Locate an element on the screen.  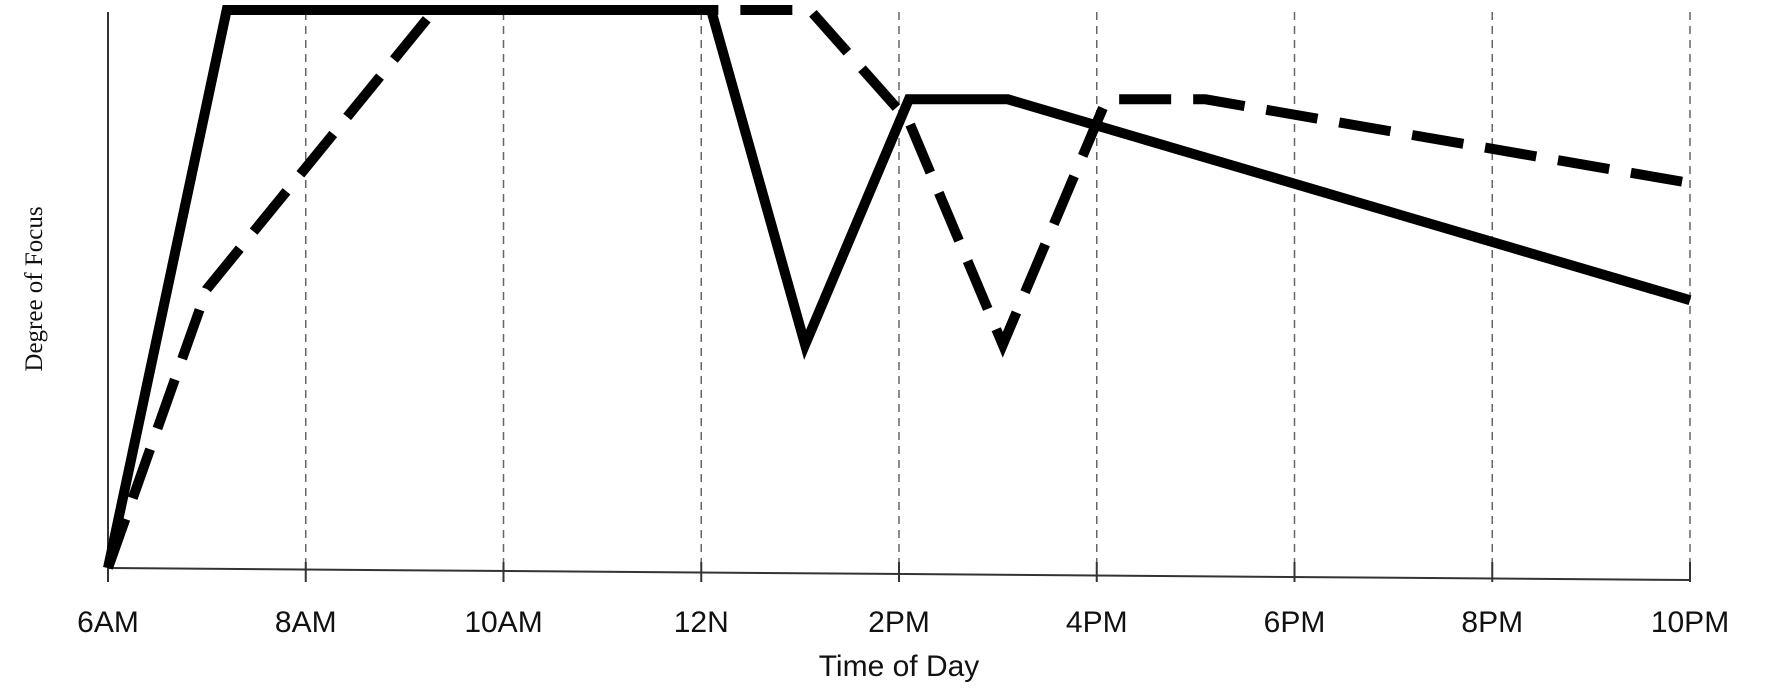
x-tick-label: 10AM is located at coordinates (503, 622).